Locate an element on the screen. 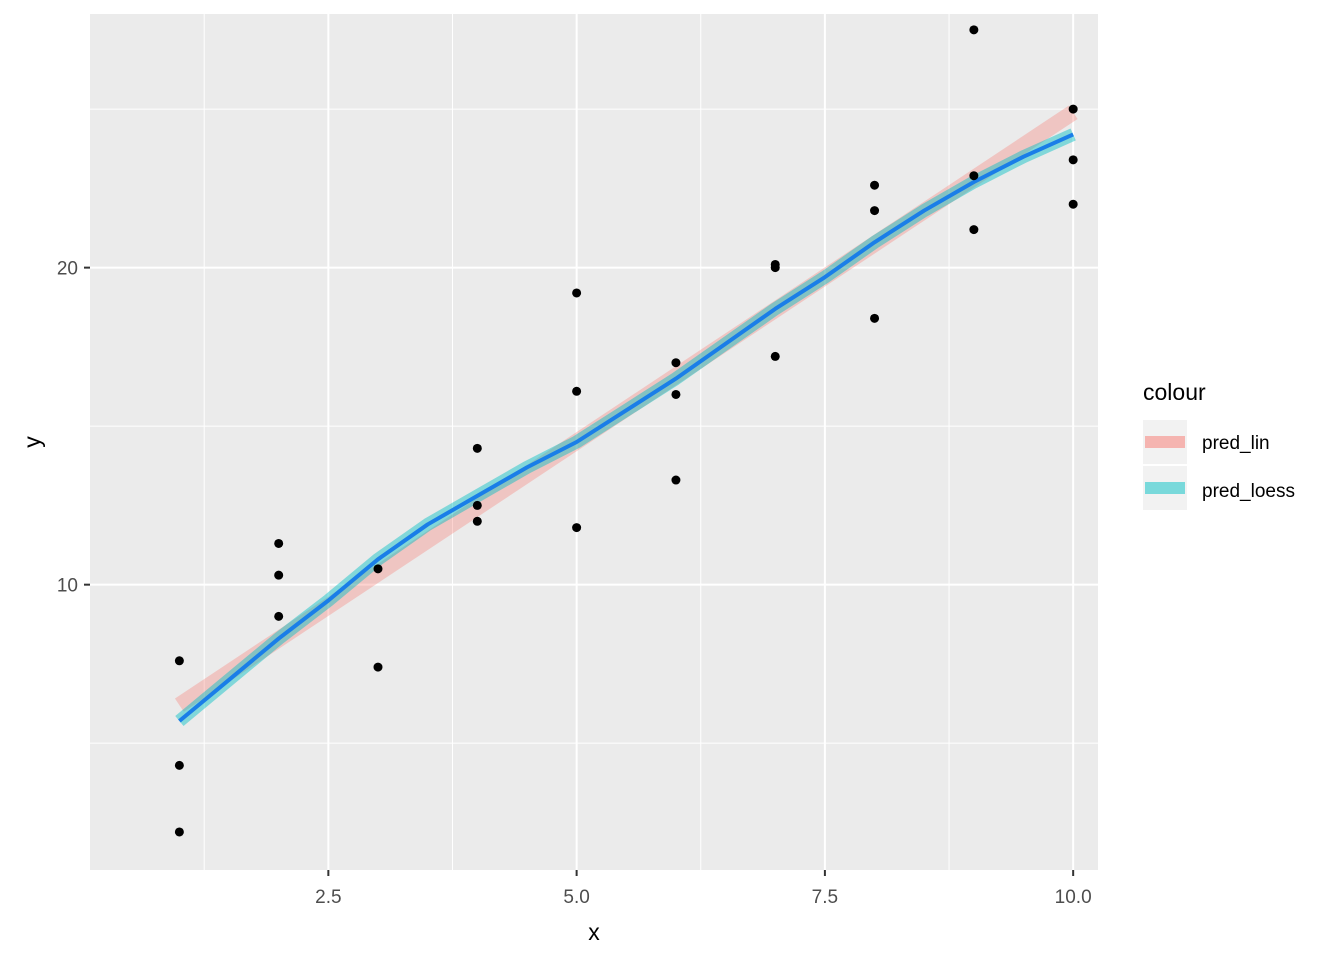 This screenshot has height=960, width=1344. legend-label-pred-lin: pred_lin is located at coordinates (1236, 443).